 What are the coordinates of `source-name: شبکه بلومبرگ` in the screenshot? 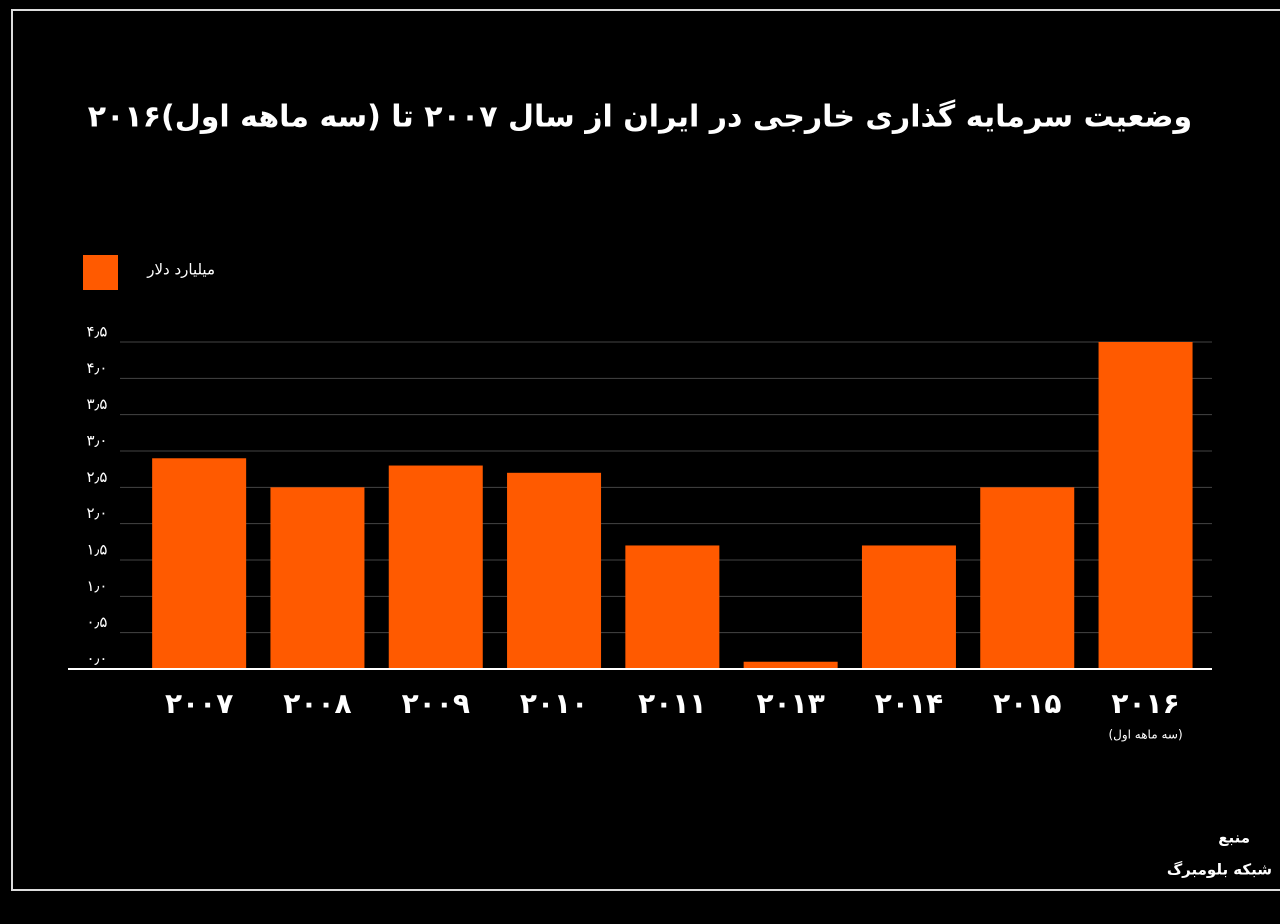 It's located at (1219, 870).